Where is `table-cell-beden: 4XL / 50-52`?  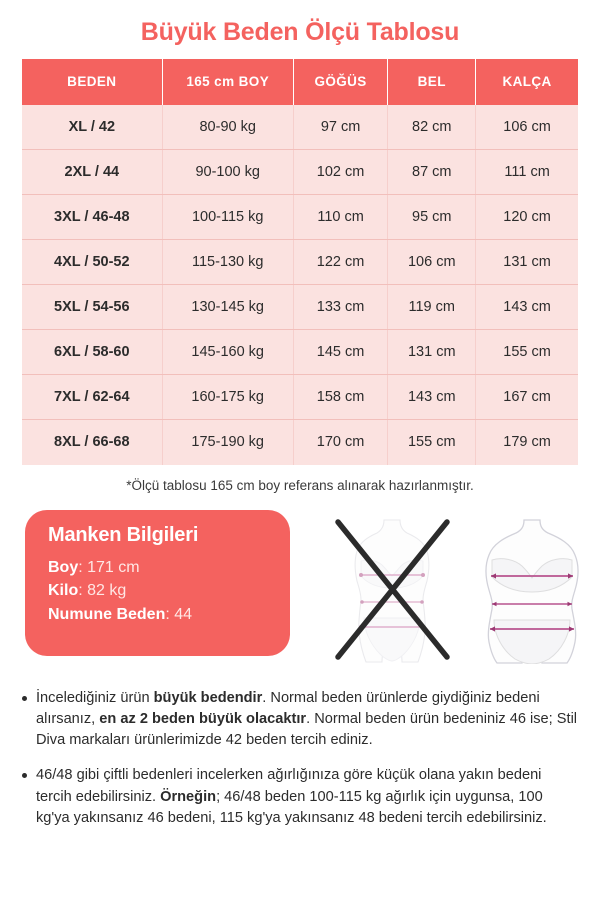
table-cell-beden: 4XL / 50-52 is located at coordinates (92, 262).